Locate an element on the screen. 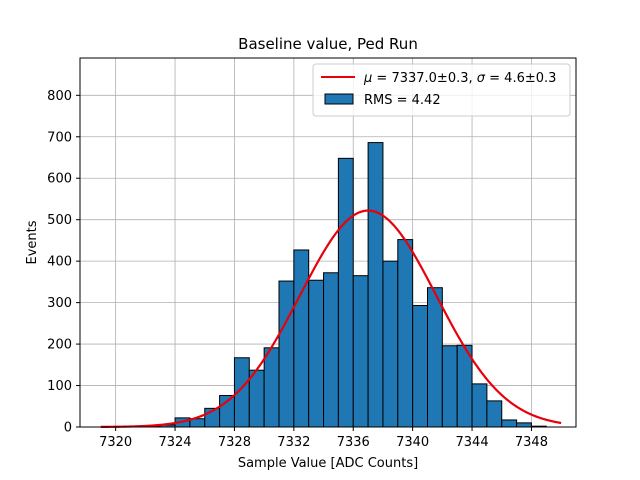  x-tick-label: 7340 is located at coordinates (412, 442).